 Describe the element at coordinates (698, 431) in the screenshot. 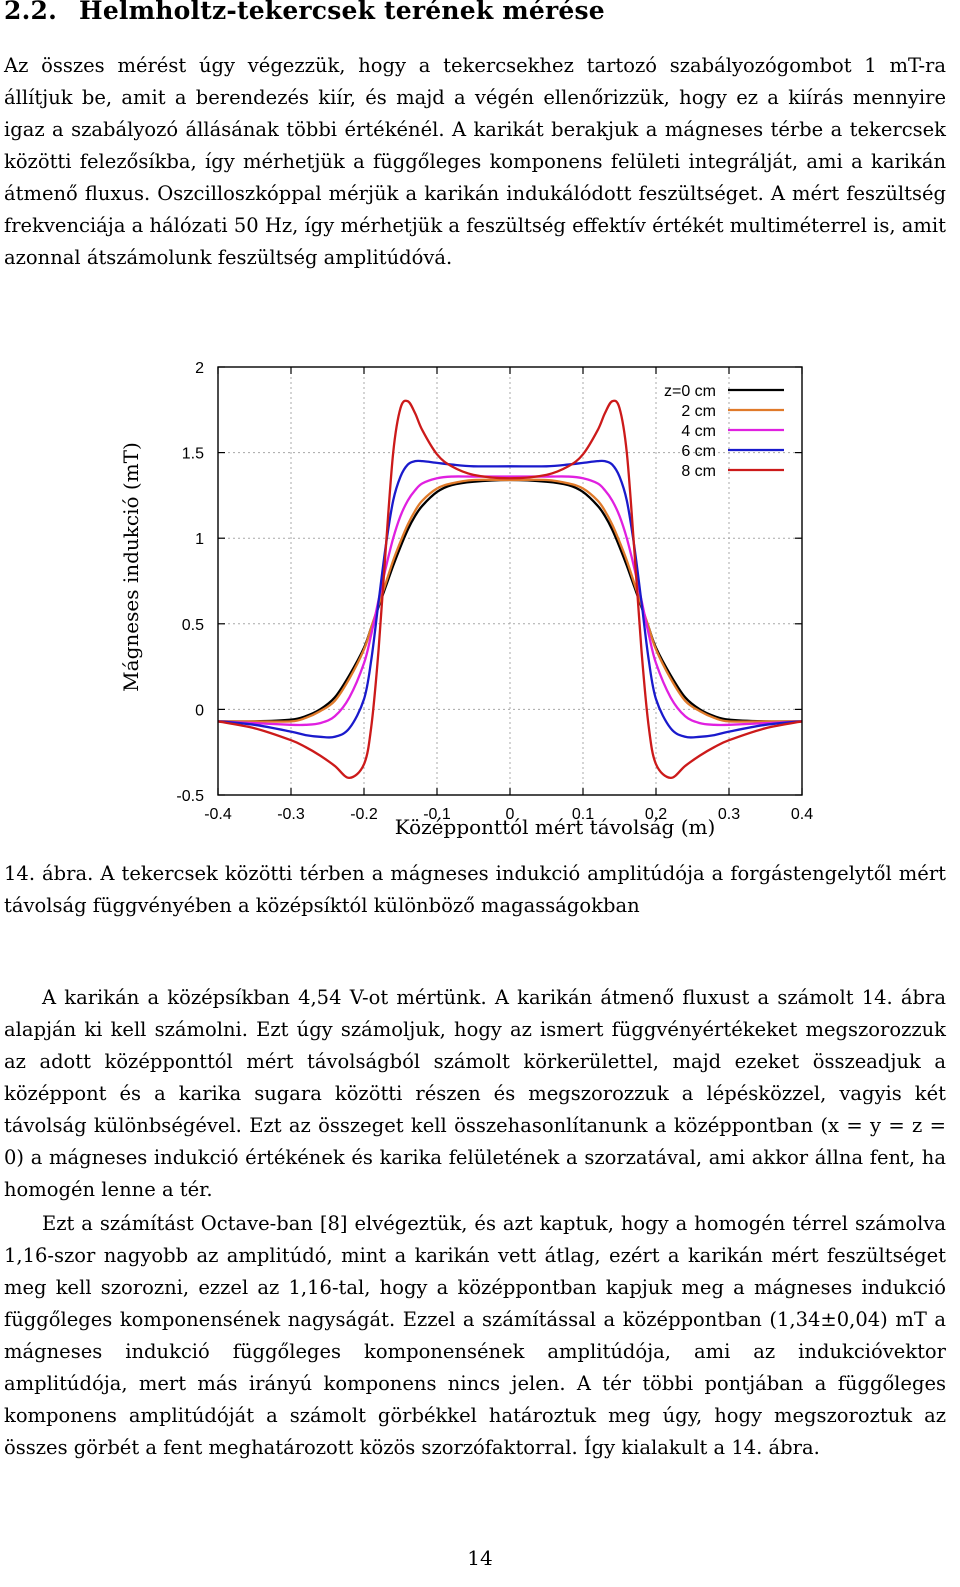

I see `legend-label: 4 cm` at that location.